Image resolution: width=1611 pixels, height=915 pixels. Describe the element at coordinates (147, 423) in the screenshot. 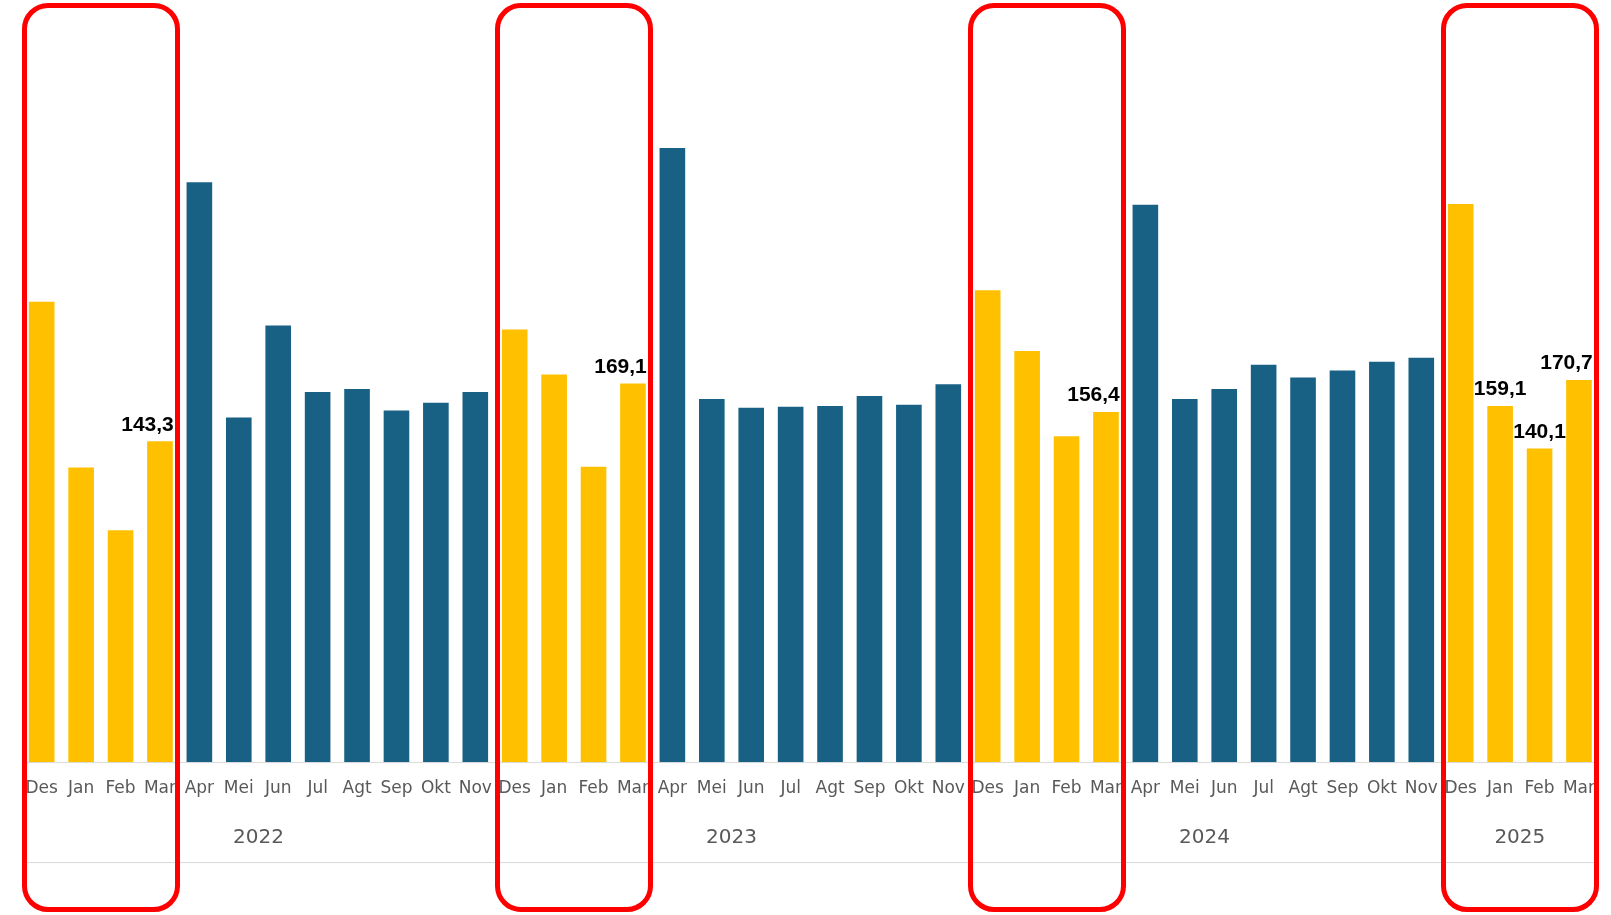

I see `data-label: 143,3` at that location.